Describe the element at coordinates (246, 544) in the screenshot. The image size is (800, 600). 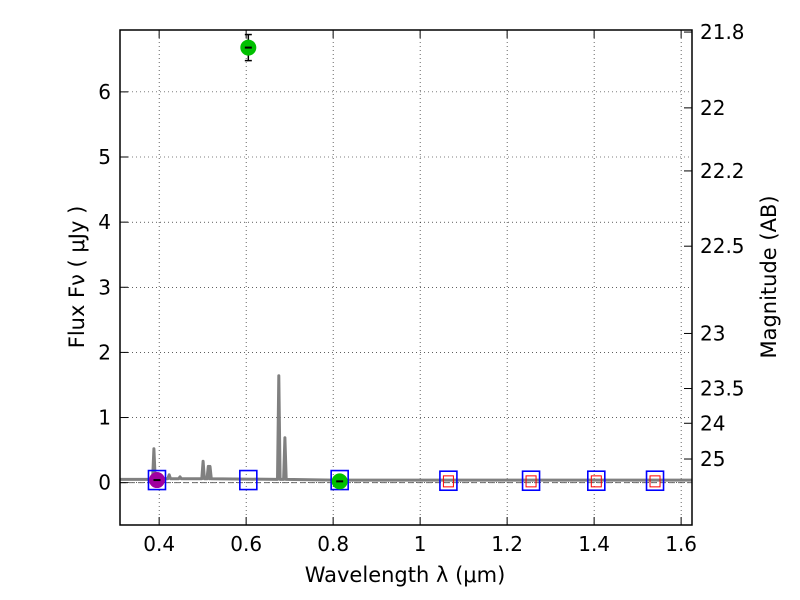
I see `x-tick-label: 0.6` at that location.